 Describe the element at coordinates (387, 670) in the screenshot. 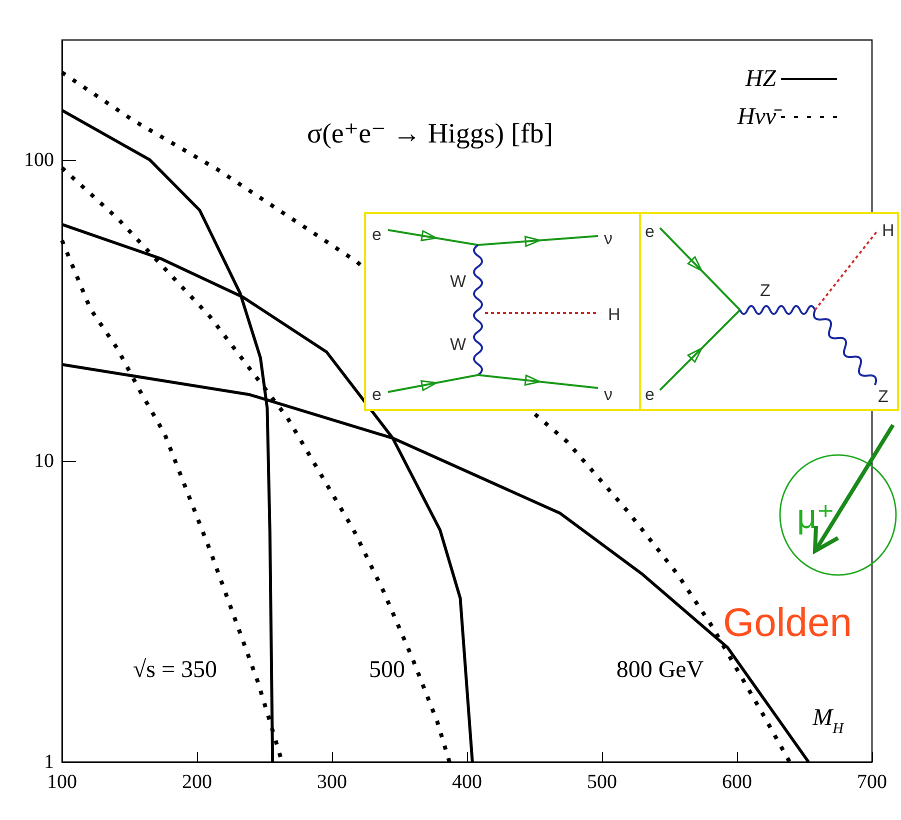

I see `annotation: 500` at that location.